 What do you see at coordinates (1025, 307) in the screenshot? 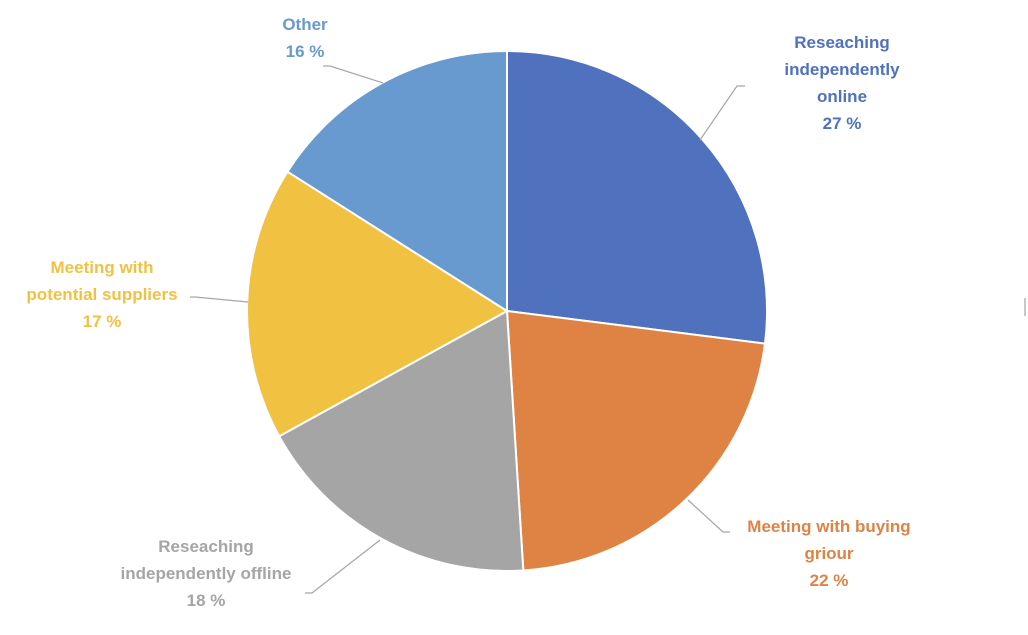
I see `edge-mark` at bounding box center [1025, 307].